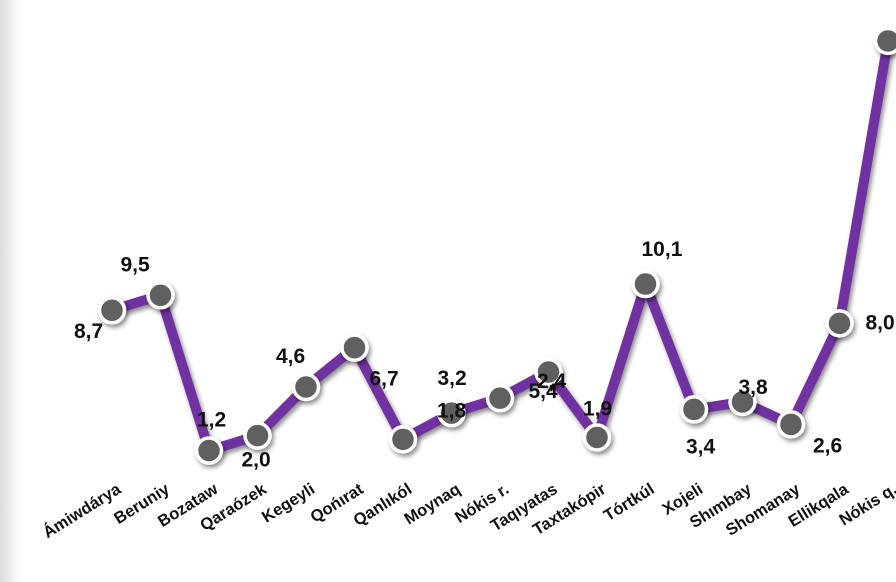  What do you see at coordinates (136, 264) in the screenshot?
I see `data-label-2: 9,5` at bounding box center [136, 264].